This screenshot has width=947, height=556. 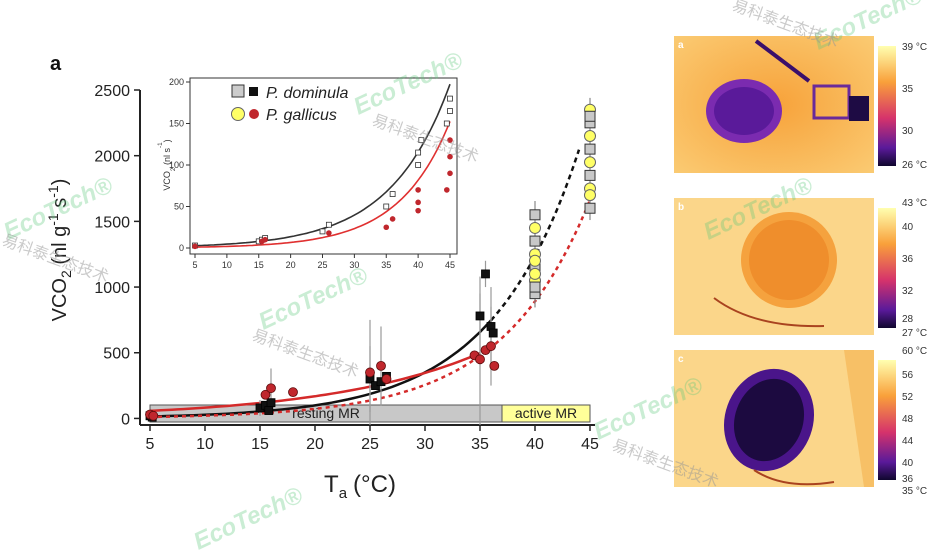 I want to click on colorbar-min-a: 26 °C, so click(x=915, y=165).